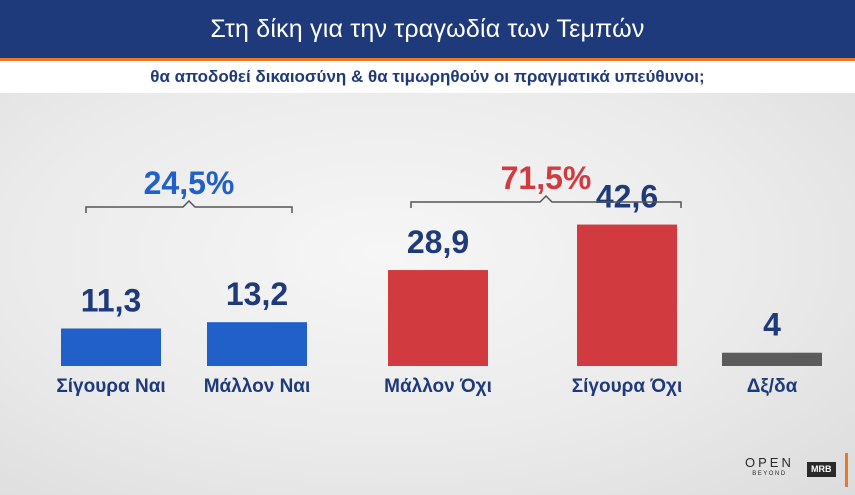 The width and height of the screenshot is (855, 495). What do you see at coordinates (257, 386) in the screenshot?
I see `category-label-1: Μάλλον Ναι` at bounding box center [257, 386].